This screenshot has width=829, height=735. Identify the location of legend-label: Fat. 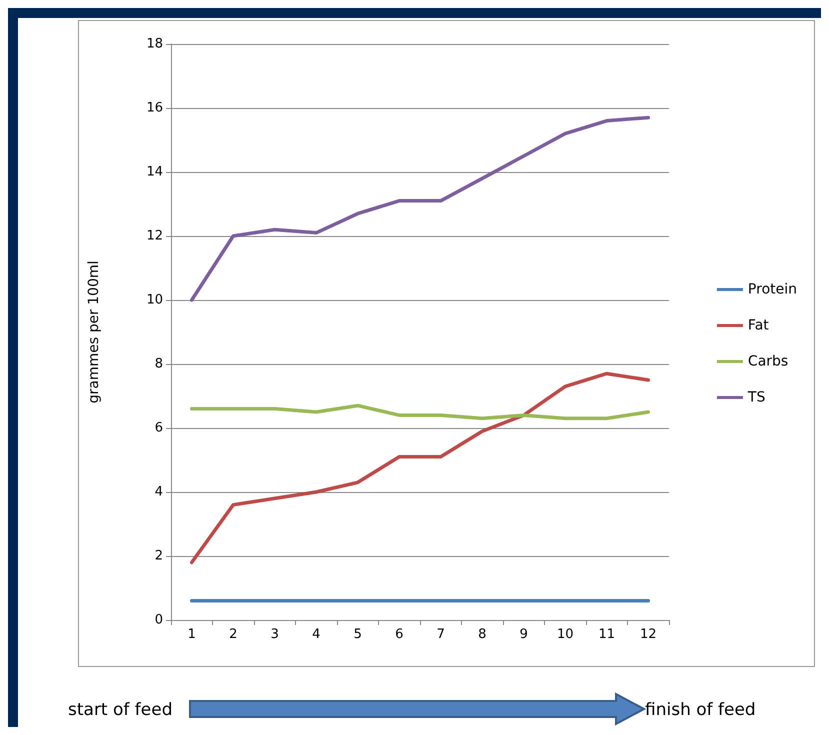
(759, 326).